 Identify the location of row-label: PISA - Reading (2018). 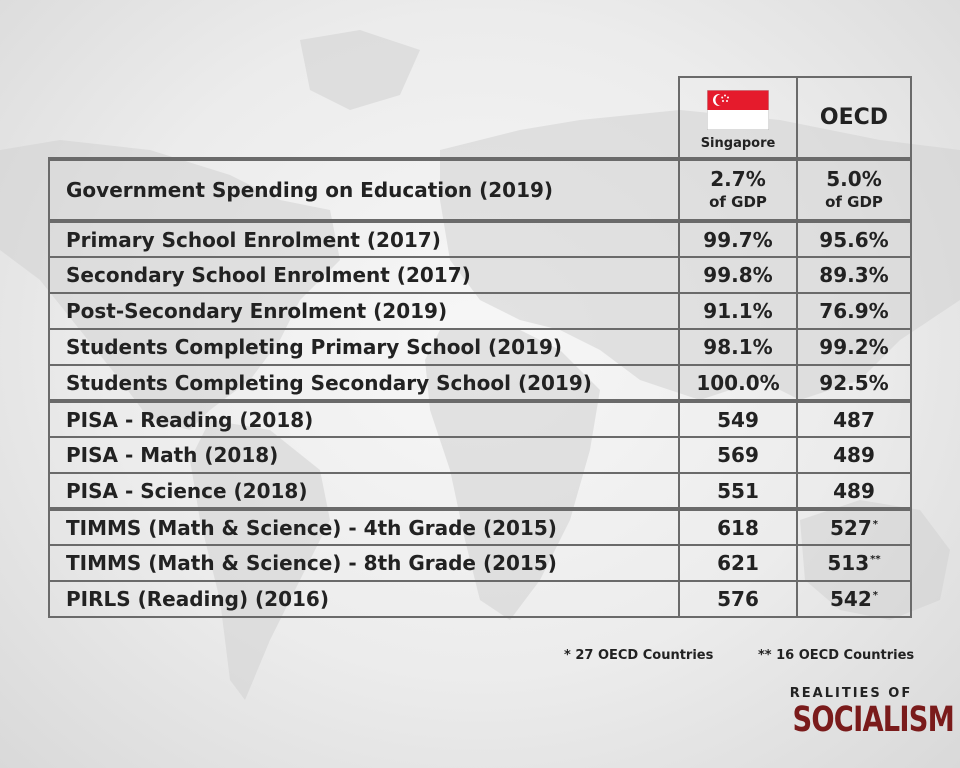
(364, 418).